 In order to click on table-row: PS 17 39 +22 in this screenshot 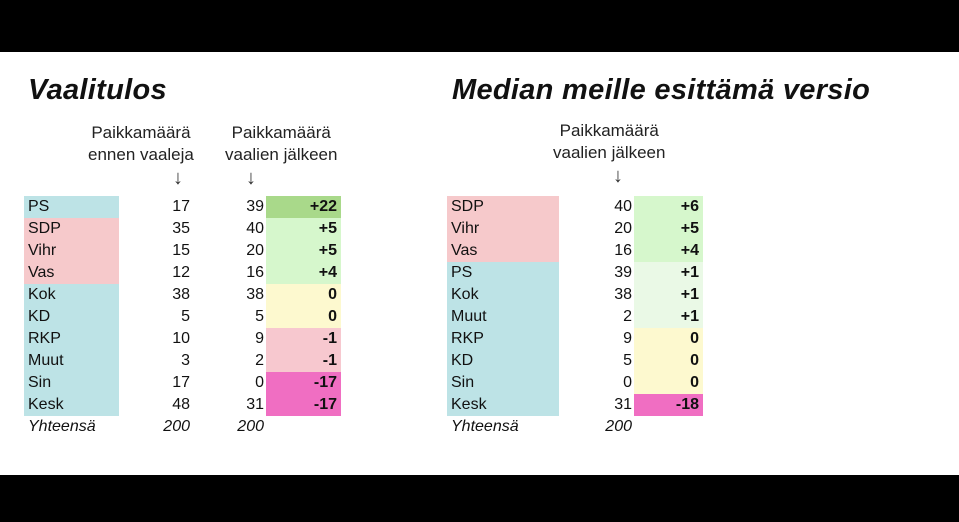, I will do `click(479, 207)`.